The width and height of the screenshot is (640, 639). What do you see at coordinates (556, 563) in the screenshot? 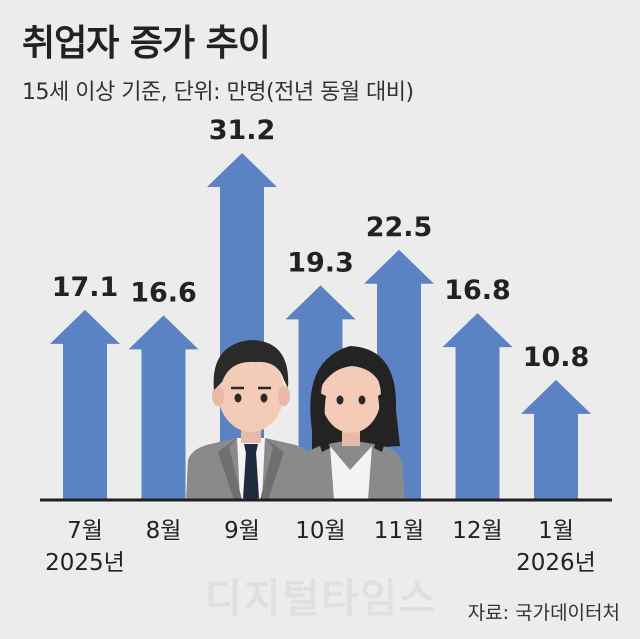
I see `category-sublabel: 2026년` at bounding box center [556, 563].